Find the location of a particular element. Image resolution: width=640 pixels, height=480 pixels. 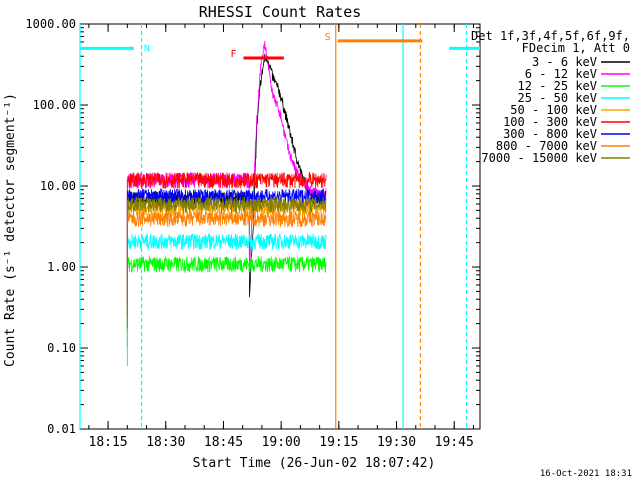

x-tick-label: 19:00 is located at coordinates (281, 442).